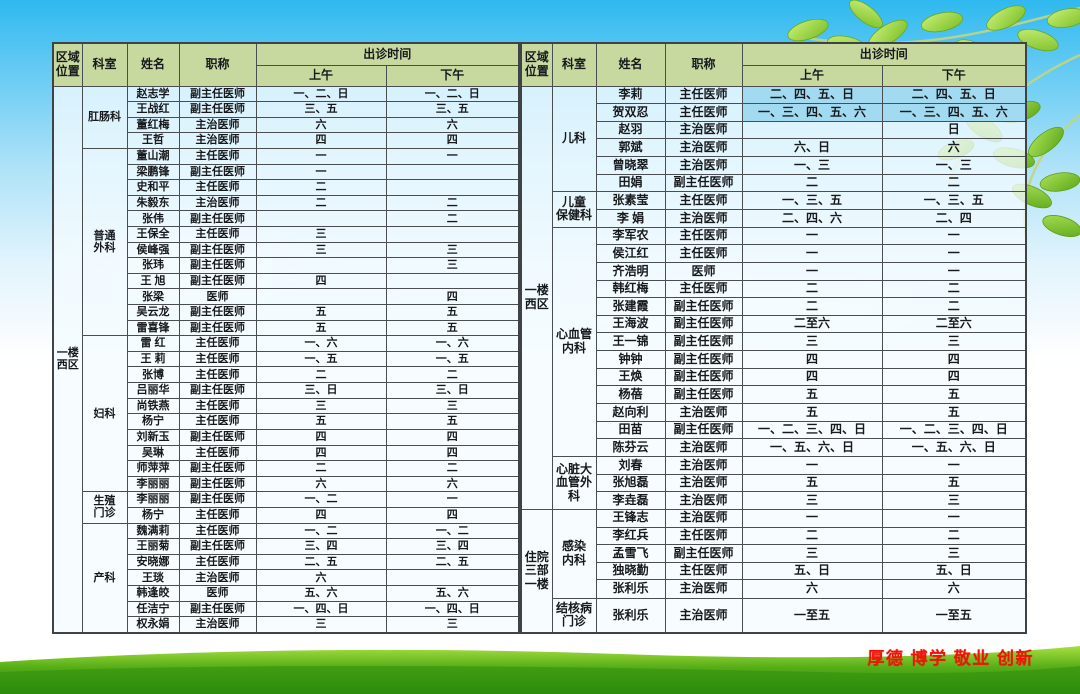 This screenshot has width=1080, height=694. I want to click on afternoon-schedule-cell: 一、五, so click(452, 359).